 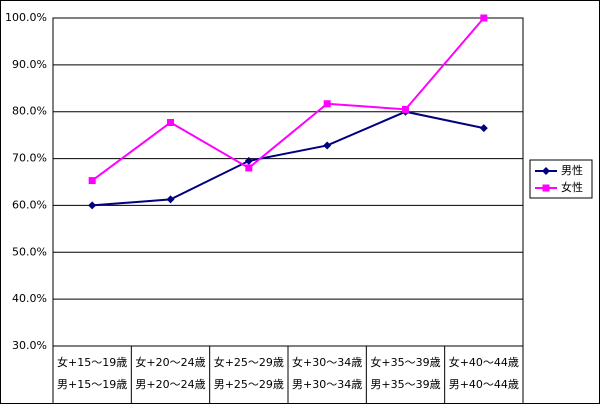 I want to click on x-tick-label: 男+30～34歳, so click(x=327, y=384).